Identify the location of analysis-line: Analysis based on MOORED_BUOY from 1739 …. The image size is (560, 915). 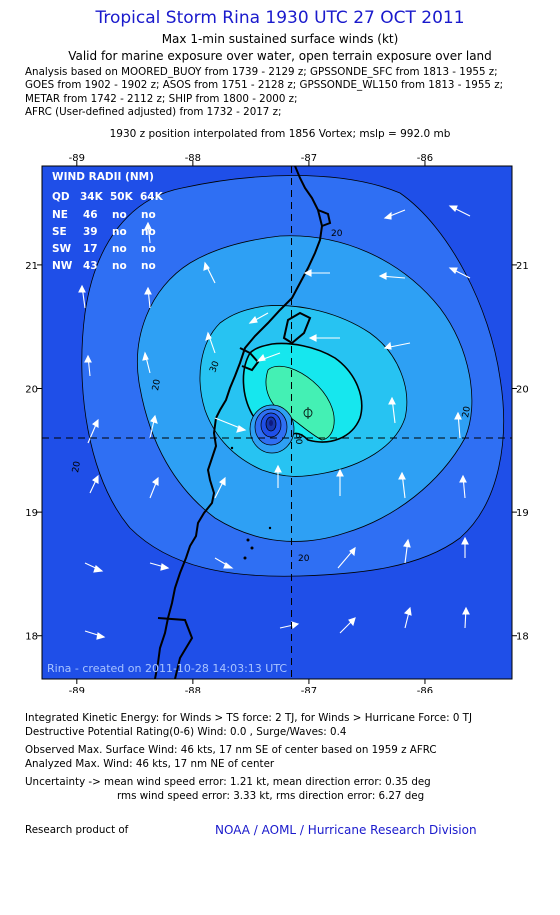
(261, 72).